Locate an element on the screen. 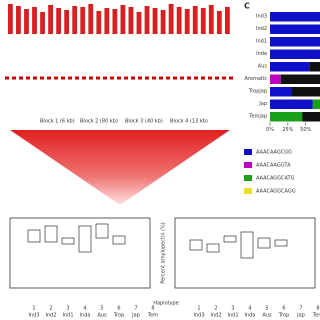 This screenshot has height=320, width=320. panel-label: C is located at coordinates (247, 6).